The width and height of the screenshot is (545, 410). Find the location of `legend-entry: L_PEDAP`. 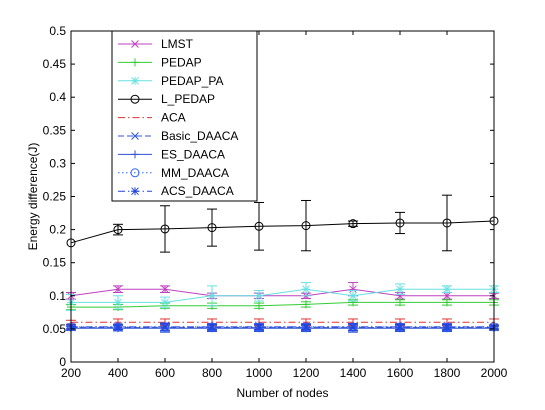

legend-entry: L_PEDAP is located at coordinates (166, 99).